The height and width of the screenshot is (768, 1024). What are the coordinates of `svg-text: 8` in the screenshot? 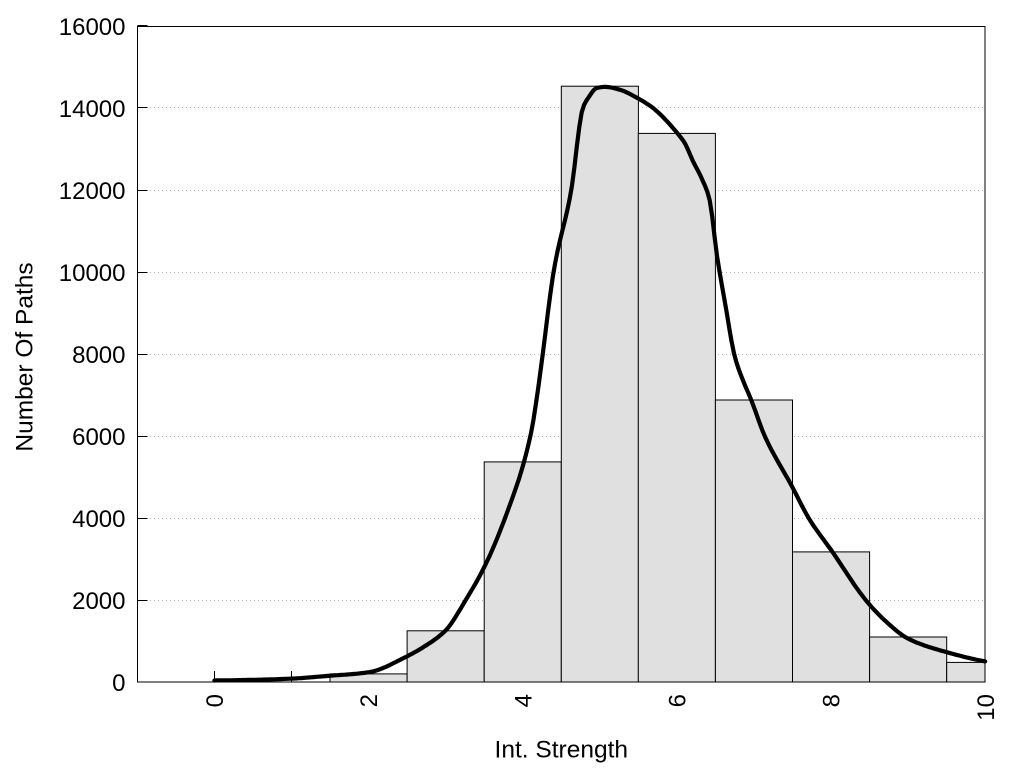 It's located at (832, 700).